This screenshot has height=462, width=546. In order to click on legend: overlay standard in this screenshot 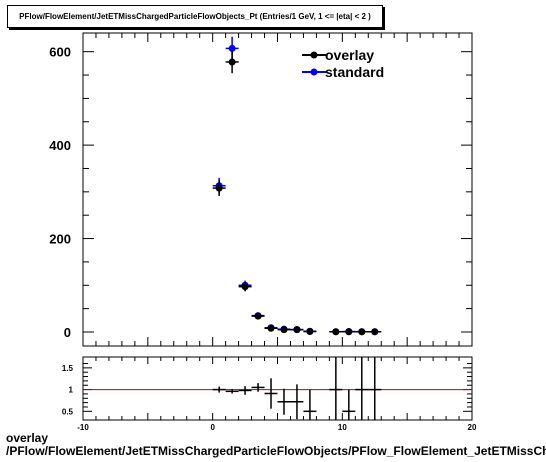, I will do `click(343, 63)`.